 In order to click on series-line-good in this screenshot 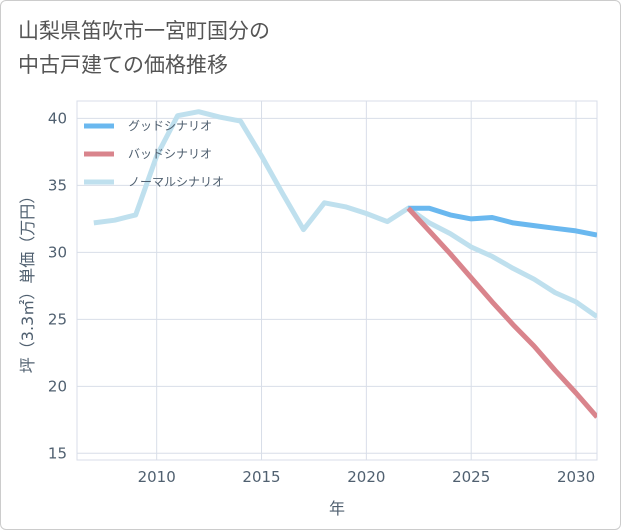, I will do `click(502, 221)`.